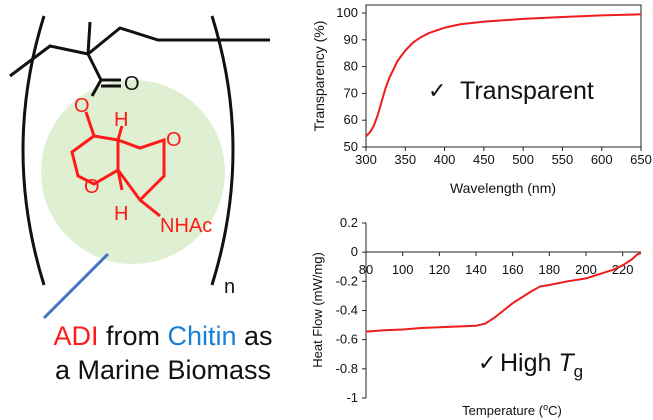 The image size is (653, 420). I want to click on chart1-ylabel: Transparency (%), so click(319, 76).